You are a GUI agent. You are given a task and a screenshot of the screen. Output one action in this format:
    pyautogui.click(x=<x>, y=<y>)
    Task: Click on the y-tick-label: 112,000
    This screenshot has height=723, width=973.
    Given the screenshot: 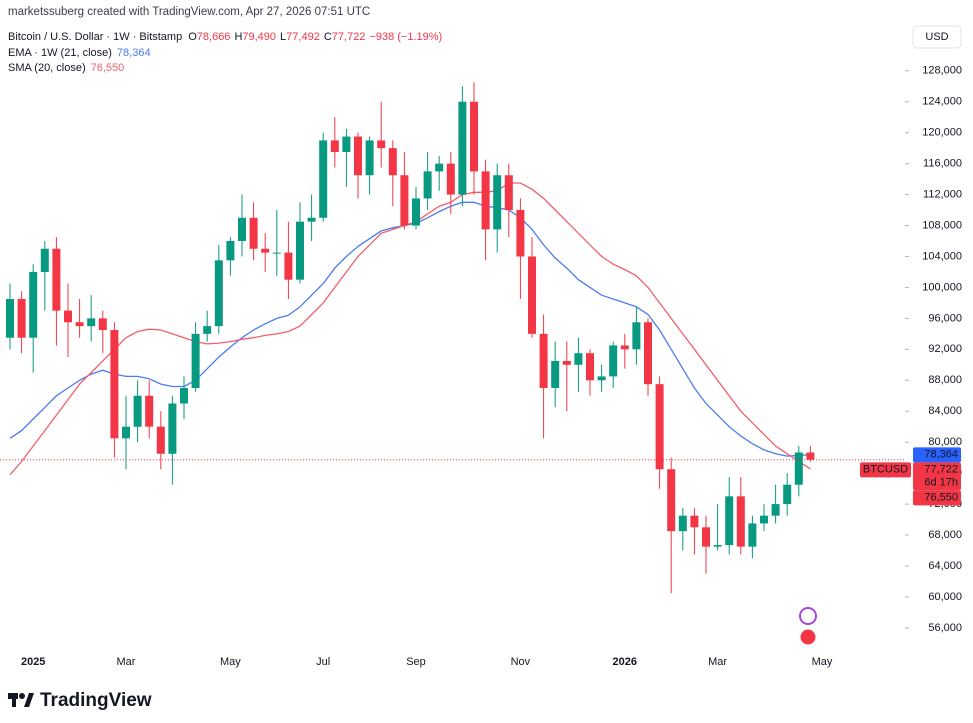 What is the action you would take?
    pyautogui.click(x=942, y=194)
    